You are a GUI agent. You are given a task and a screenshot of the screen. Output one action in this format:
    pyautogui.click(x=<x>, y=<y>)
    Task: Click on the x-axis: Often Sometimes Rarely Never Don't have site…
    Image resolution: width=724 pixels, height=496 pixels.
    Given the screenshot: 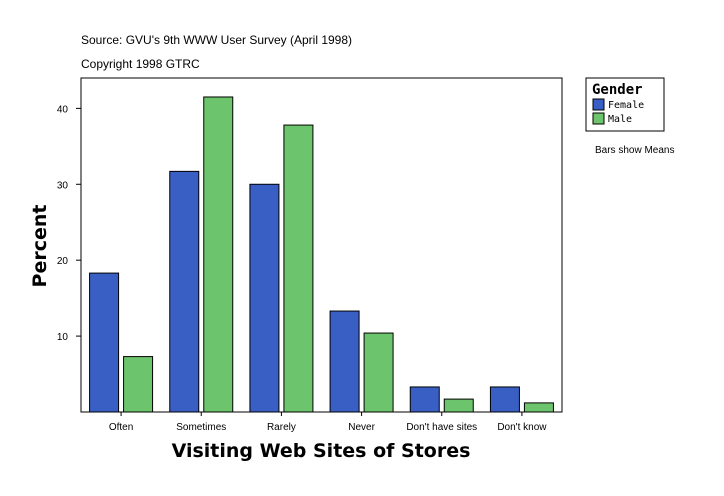 What is the action you would take?
    pyautogui.click(x=328, y=422)
    